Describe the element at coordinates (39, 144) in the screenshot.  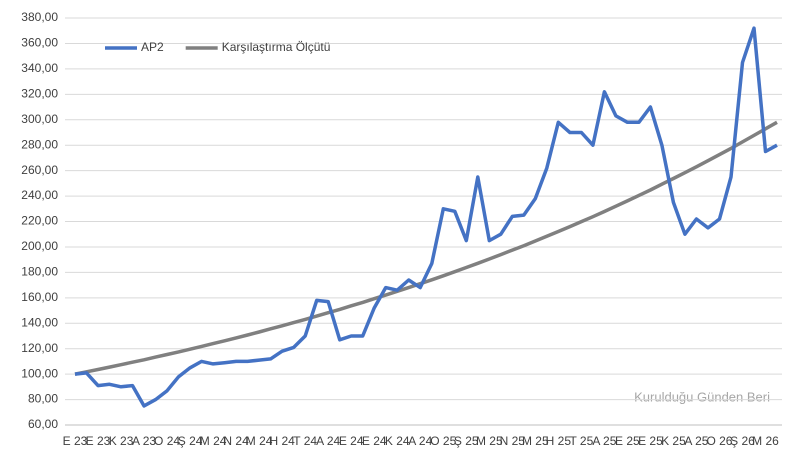
I see `y-tick-label: 280,00` at that location.